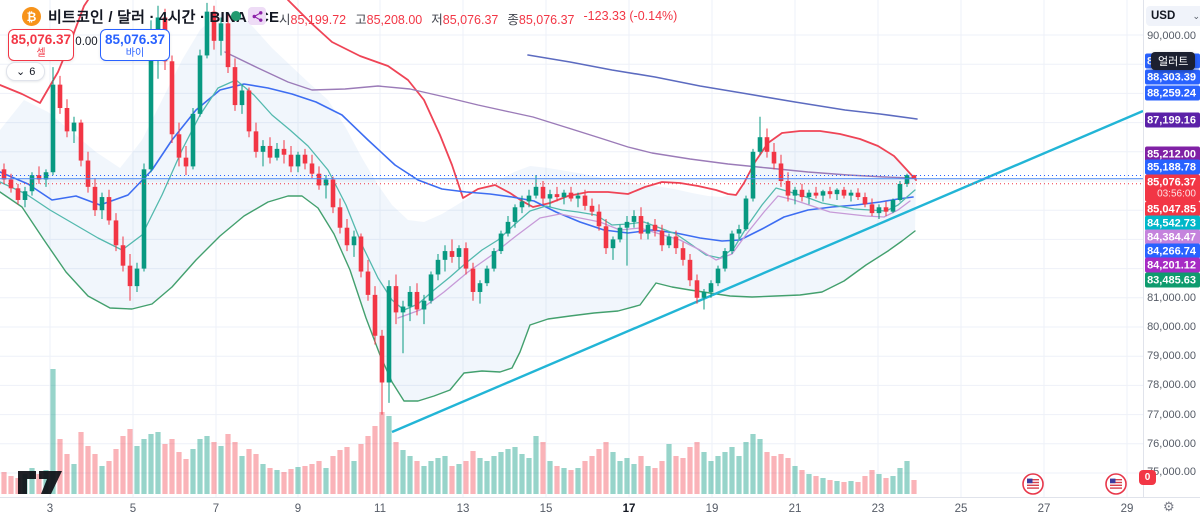  What do you see at coordinates (164, 17) in the screenshot?
I see `symbol-title: 비트코인 / 달러 · 4시간 · BINANCE` at bounding box center [164, 17].